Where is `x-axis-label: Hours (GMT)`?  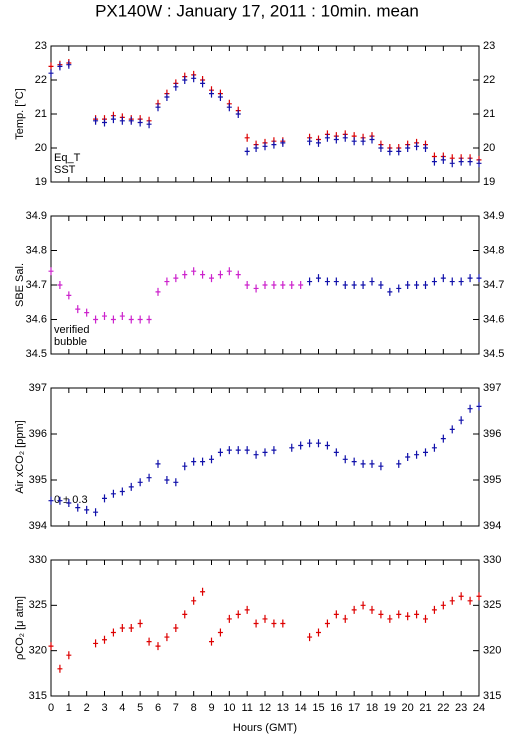 x-axis-label: Hours (GMT) is located at coordinates (265, 728).